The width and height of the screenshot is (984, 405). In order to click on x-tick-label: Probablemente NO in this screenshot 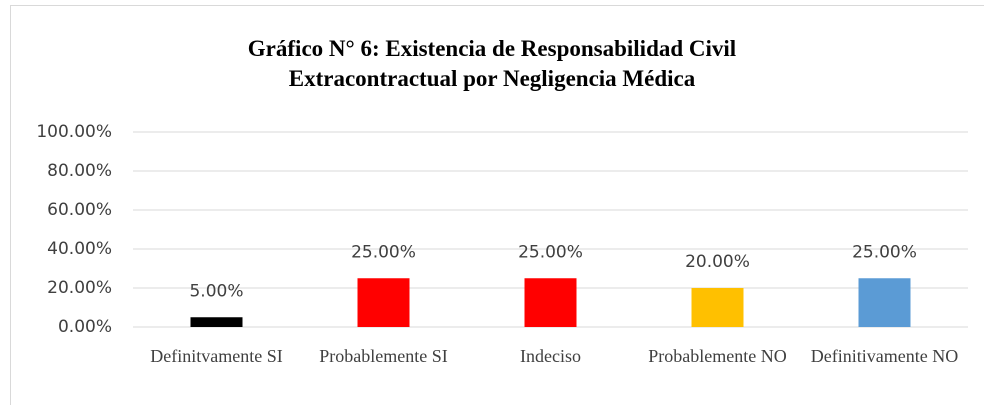, I will do `click(717, 356)`.